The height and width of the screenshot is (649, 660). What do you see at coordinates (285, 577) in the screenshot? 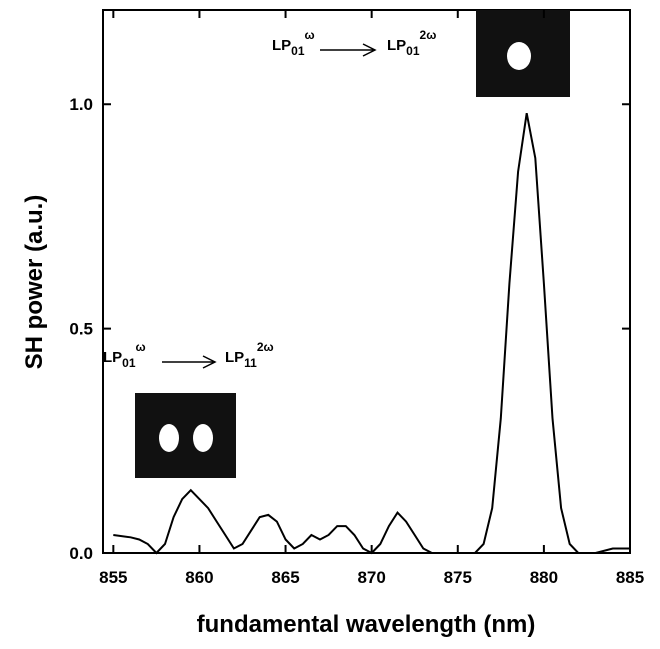
I see `x-tick-label: 865` at bounding box center [285, 577].